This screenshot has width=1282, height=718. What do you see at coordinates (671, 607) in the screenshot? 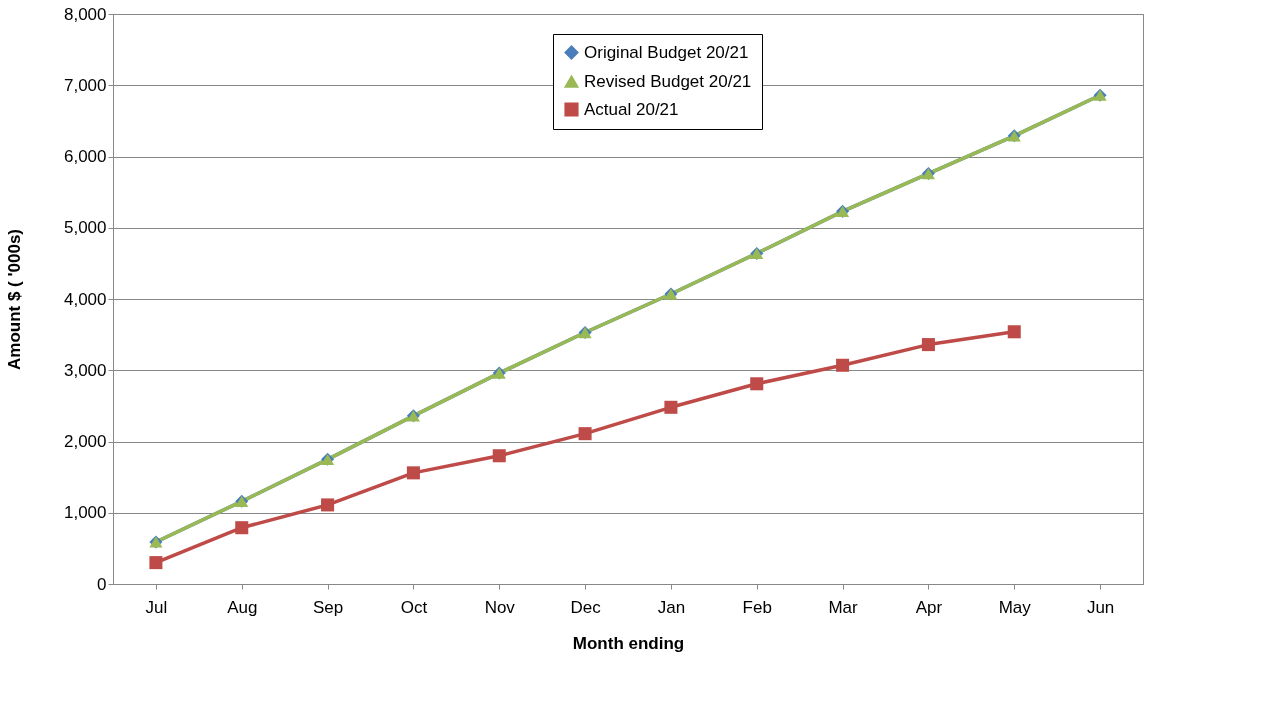
I see `x-tick-label: Jan` at bounding box center [671, 607].